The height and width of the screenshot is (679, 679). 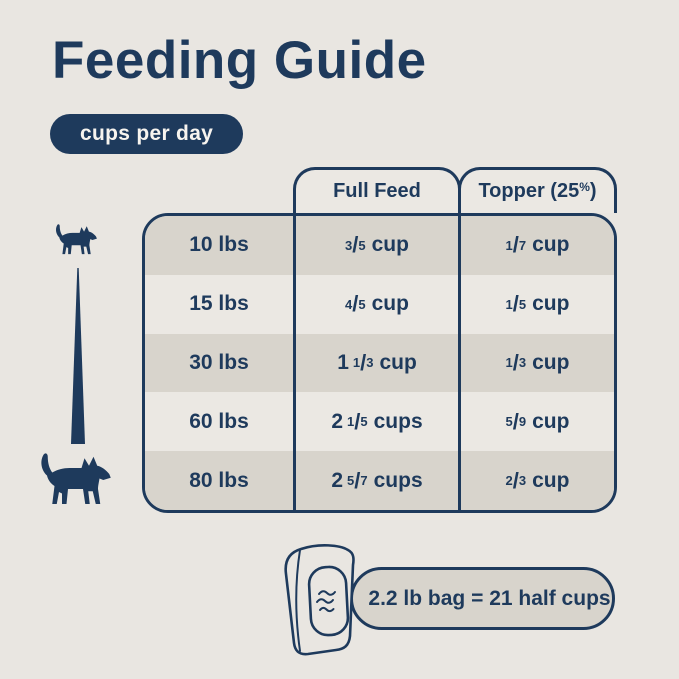 What do you see at coordinates (76, 239) in the screenshot?
I see `small-dog-icon` at bounding box center [76, 239].